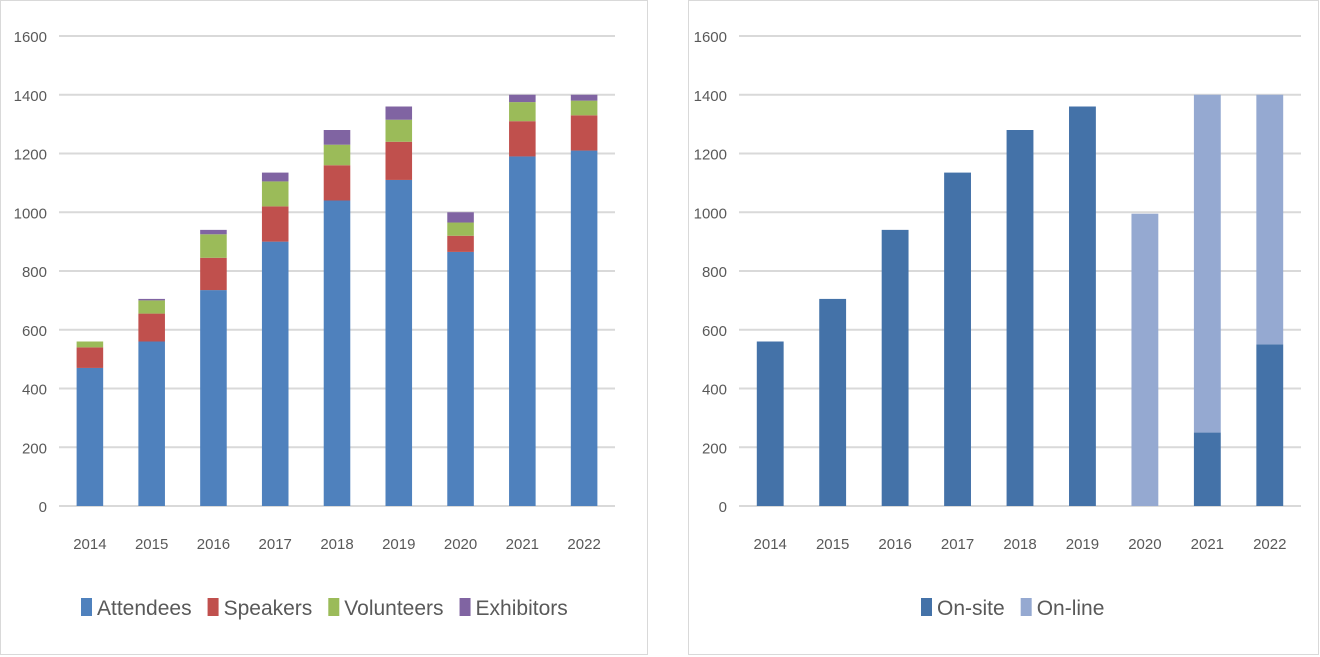 The height and width of the screenshot is (657, 1320). What do you see at coordinates (268, 608) in the screenshot?
I see `legend-label-speakers: Speakers` at bounding box center [268, 608].